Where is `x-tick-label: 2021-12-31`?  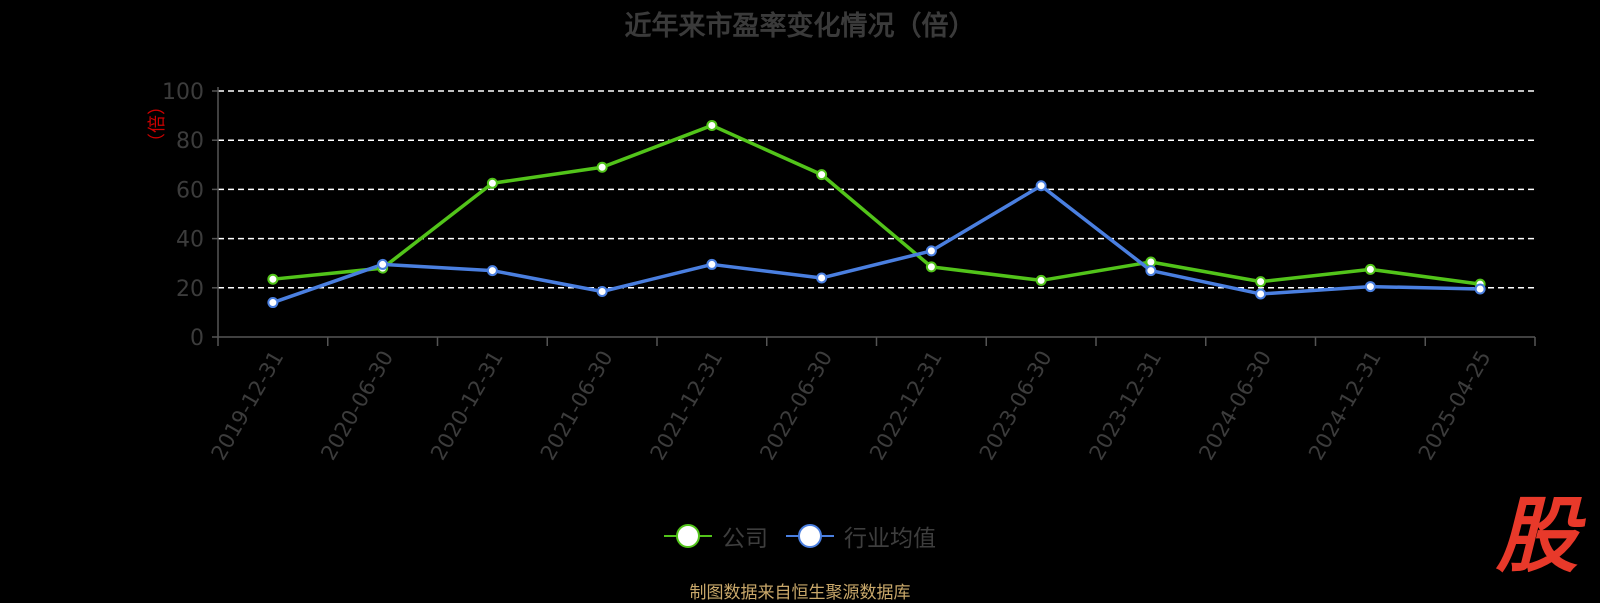
x-tick-label: 2021-12-31 is located at coordinates (687, 406).